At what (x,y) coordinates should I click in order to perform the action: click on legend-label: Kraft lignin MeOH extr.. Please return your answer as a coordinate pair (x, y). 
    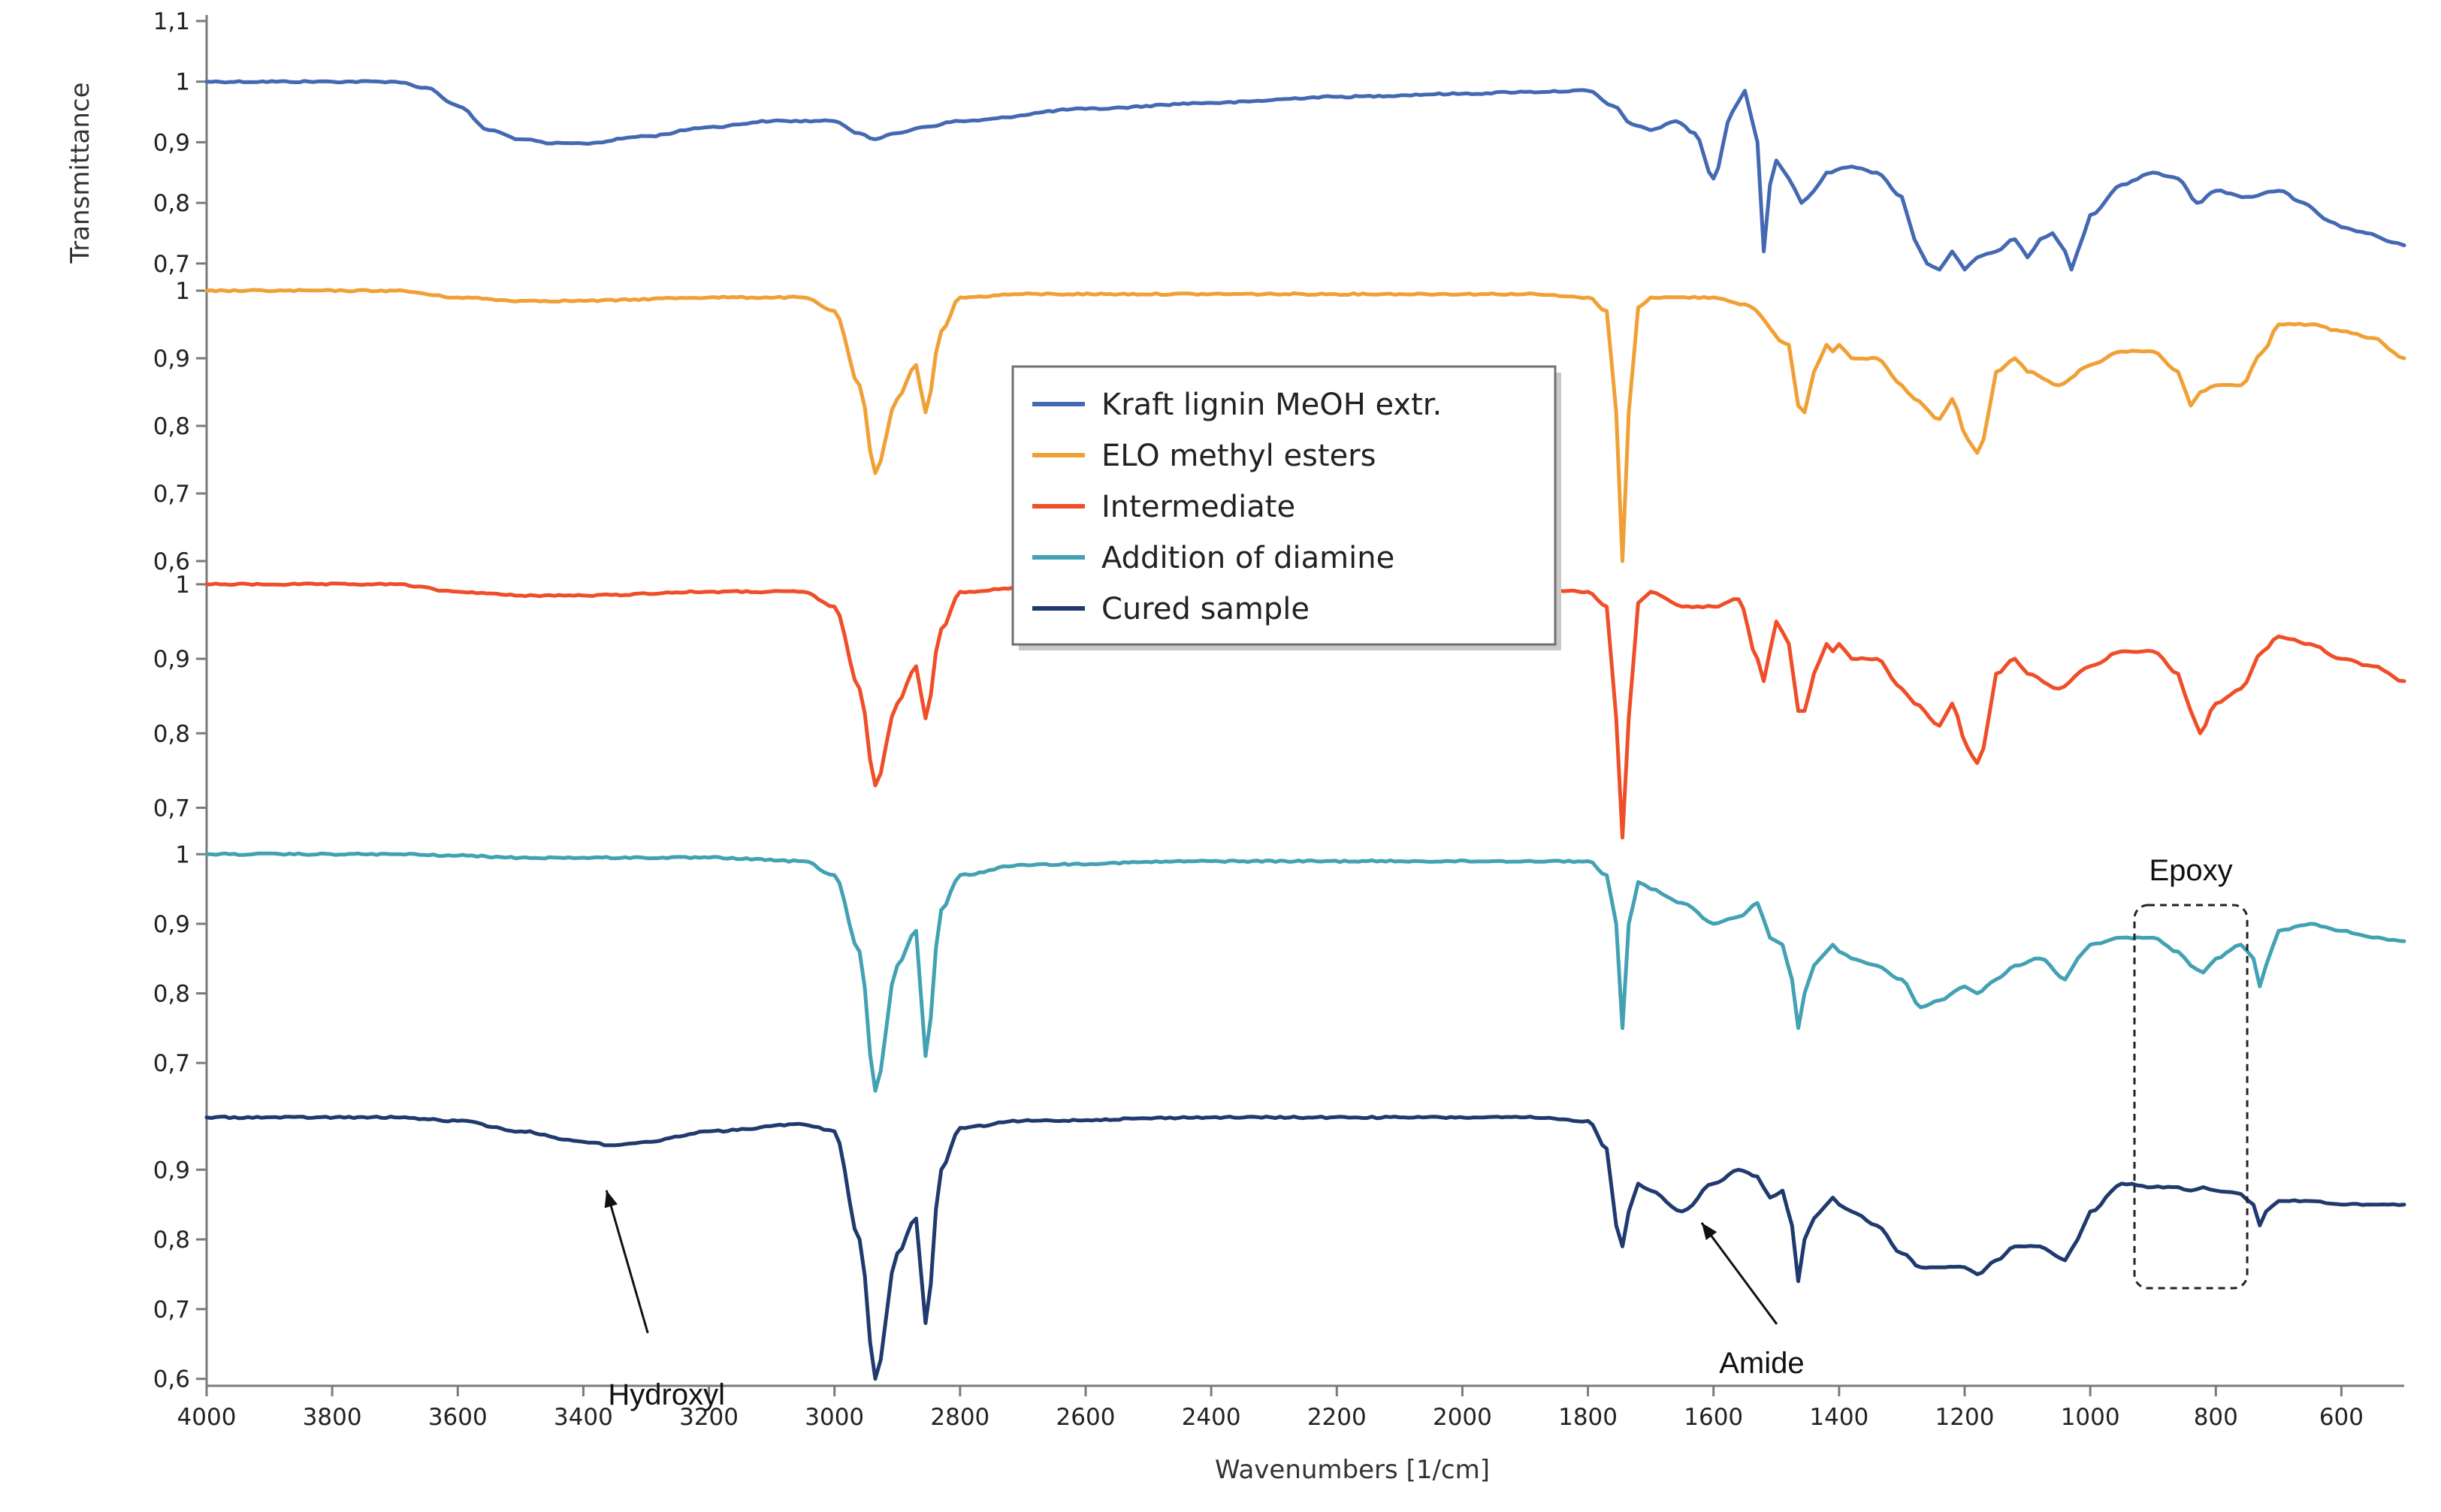
    Looking at the image, I should click on (1271, 405).